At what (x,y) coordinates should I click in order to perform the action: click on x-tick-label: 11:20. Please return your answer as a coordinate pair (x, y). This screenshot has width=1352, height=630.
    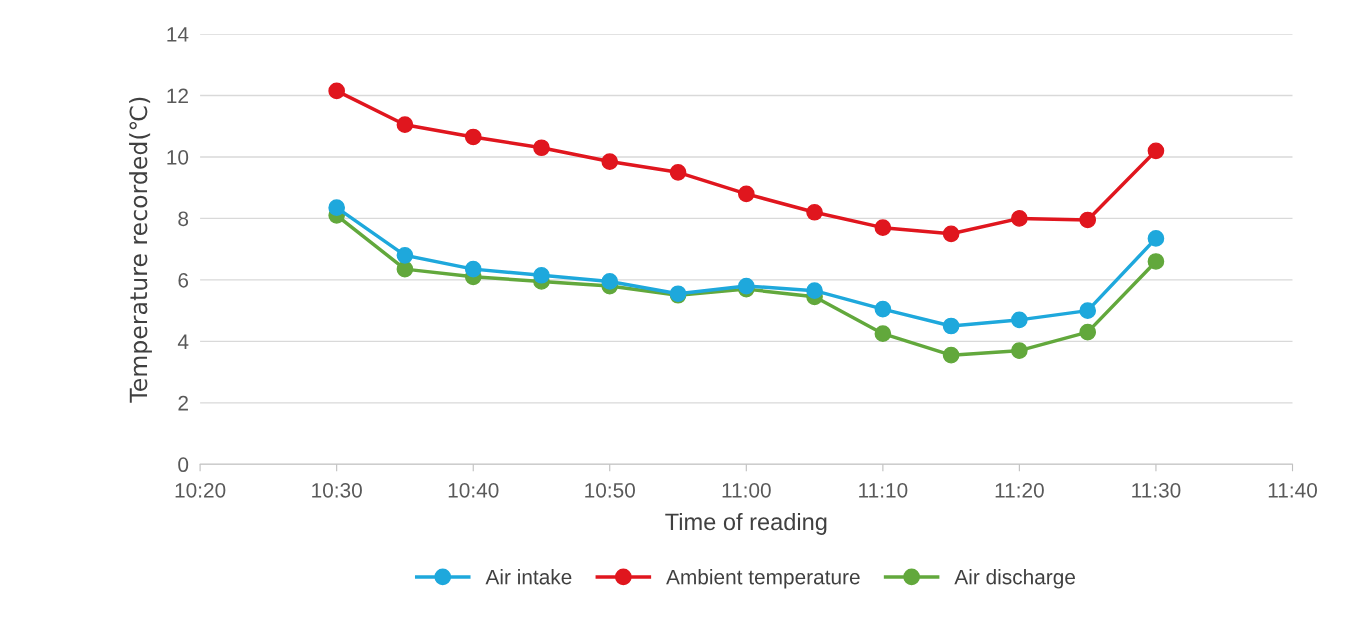
    Looking at the image, I should click on (1019, 490).